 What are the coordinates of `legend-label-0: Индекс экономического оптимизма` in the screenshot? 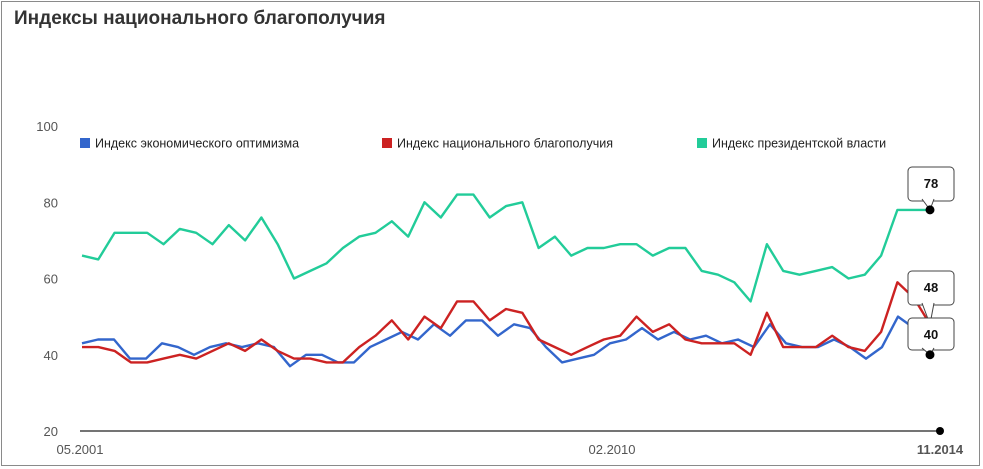 It's located at (197, 144).